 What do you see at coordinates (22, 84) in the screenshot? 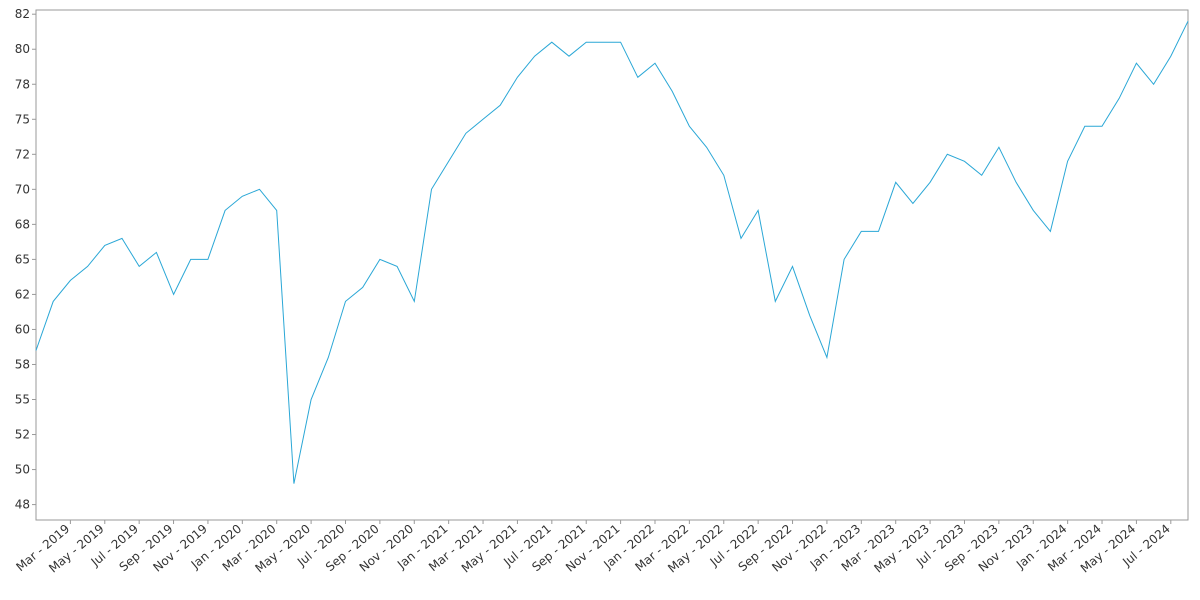
I see `y-tick-label: 78` at bounding box center [22, 84].